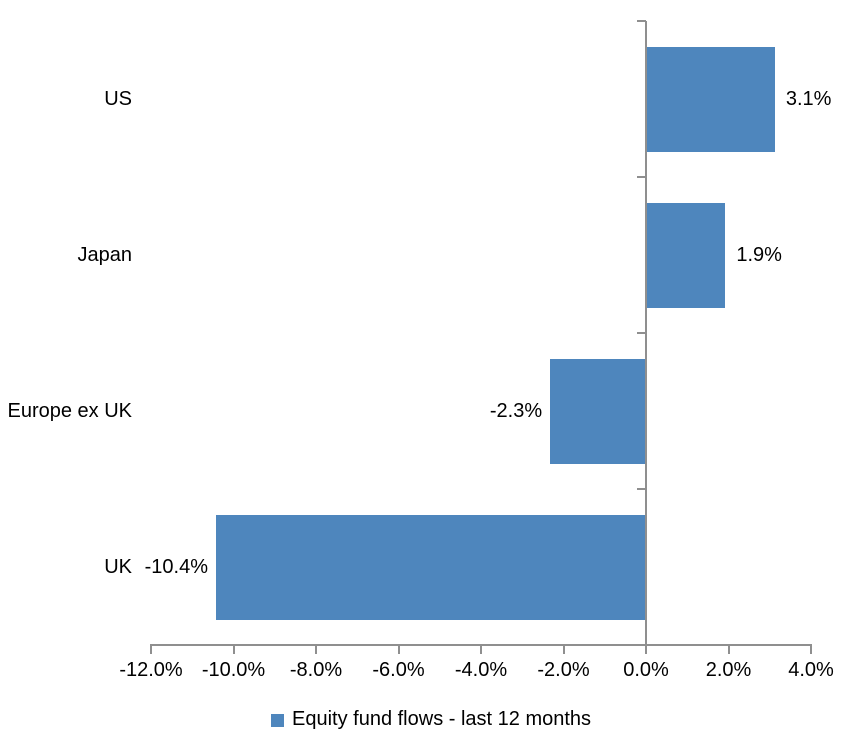  I want to click on value-label-uk: -10.4%, so click(176, 567).